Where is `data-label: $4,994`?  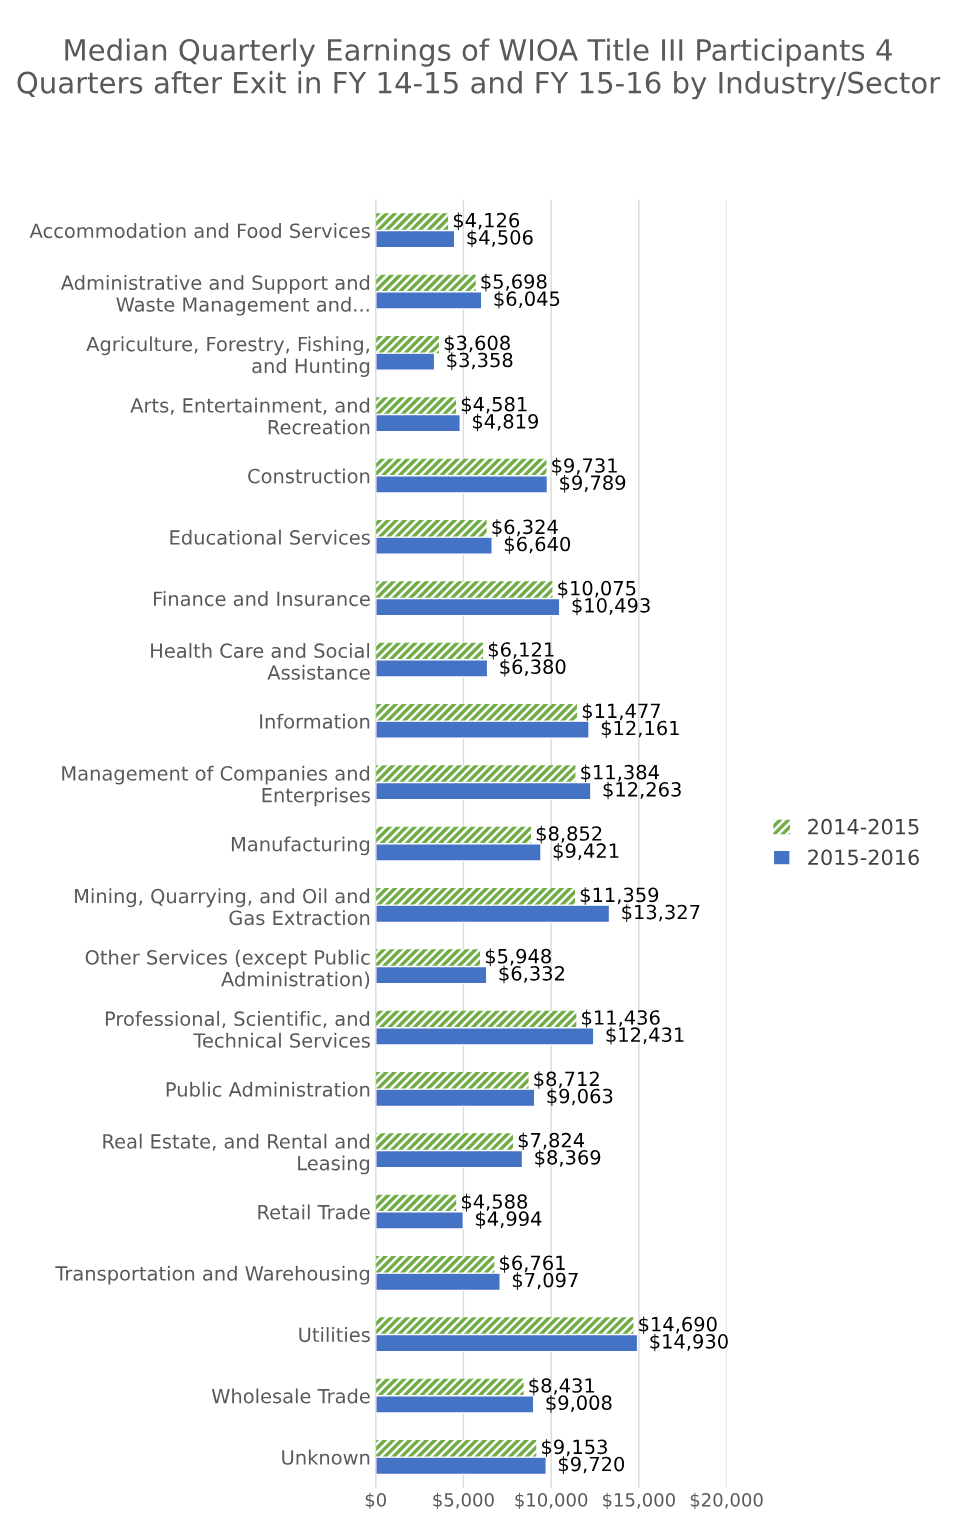
data-label: $4,994 is located at coordinates (509, 1219).